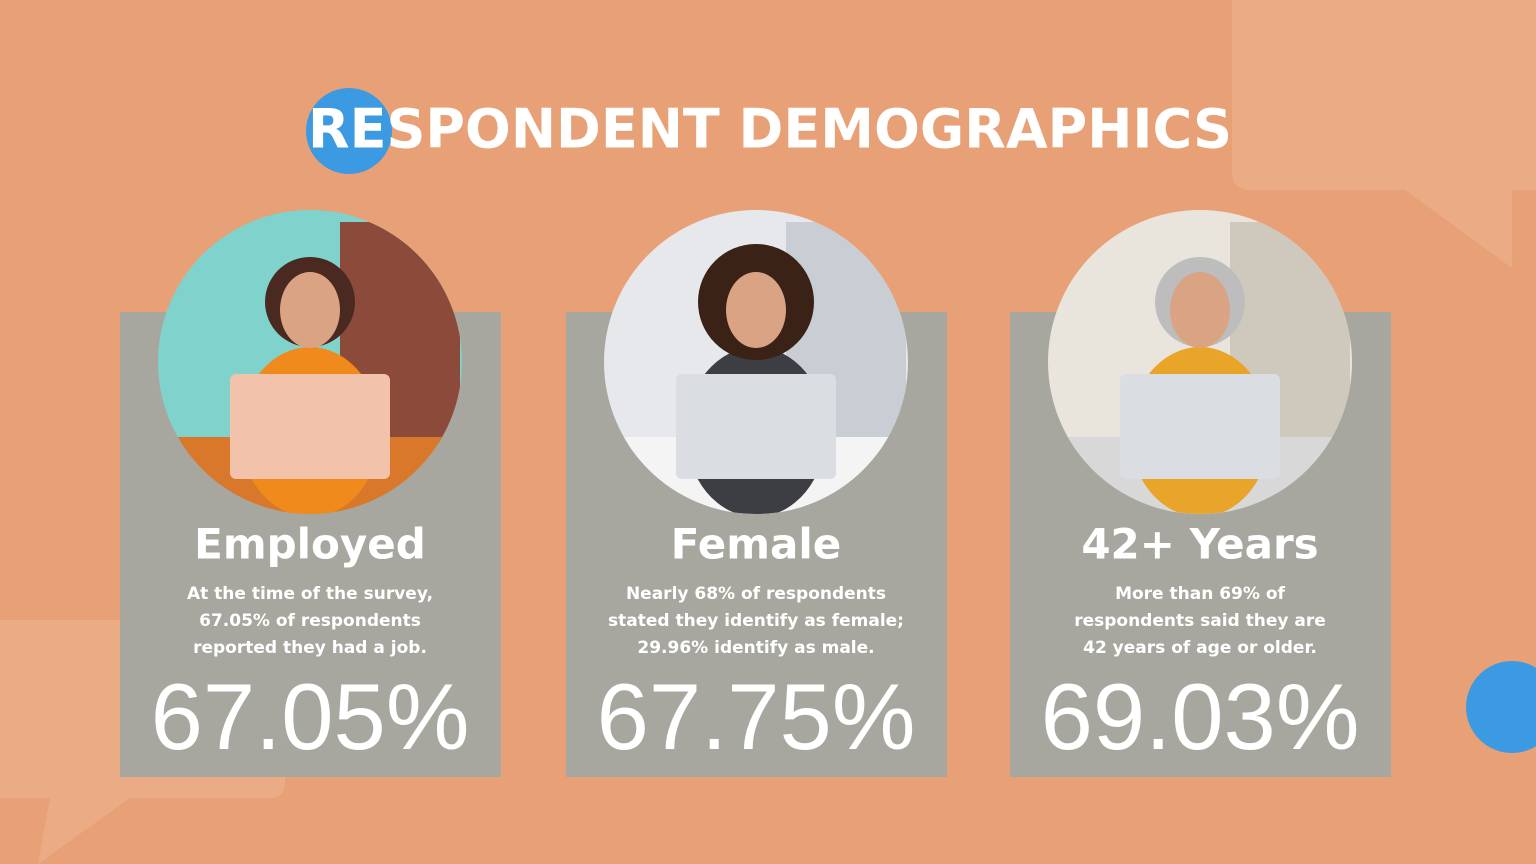 The width and height of the screenshot is (1536, 864). Describe the element at coordinates (1200, 716) in the screenshot. I see `card-stat: 69.03%` at that location.